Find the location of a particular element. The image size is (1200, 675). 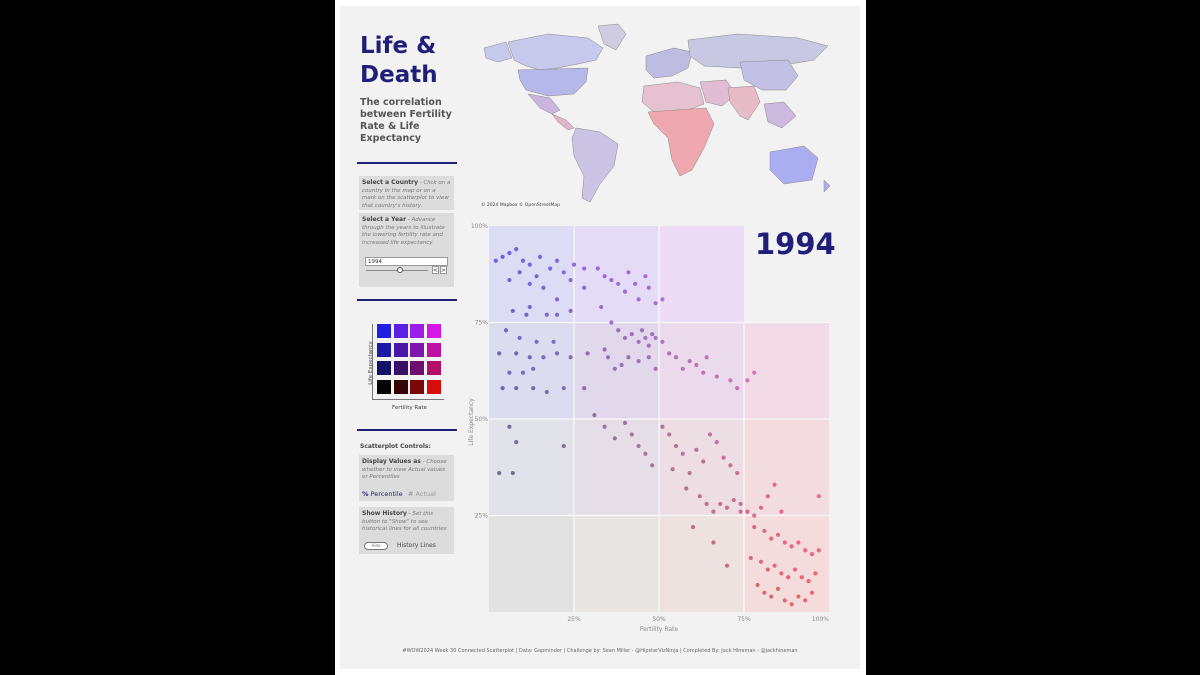

map-alaska is located at coordinates (498, 52).